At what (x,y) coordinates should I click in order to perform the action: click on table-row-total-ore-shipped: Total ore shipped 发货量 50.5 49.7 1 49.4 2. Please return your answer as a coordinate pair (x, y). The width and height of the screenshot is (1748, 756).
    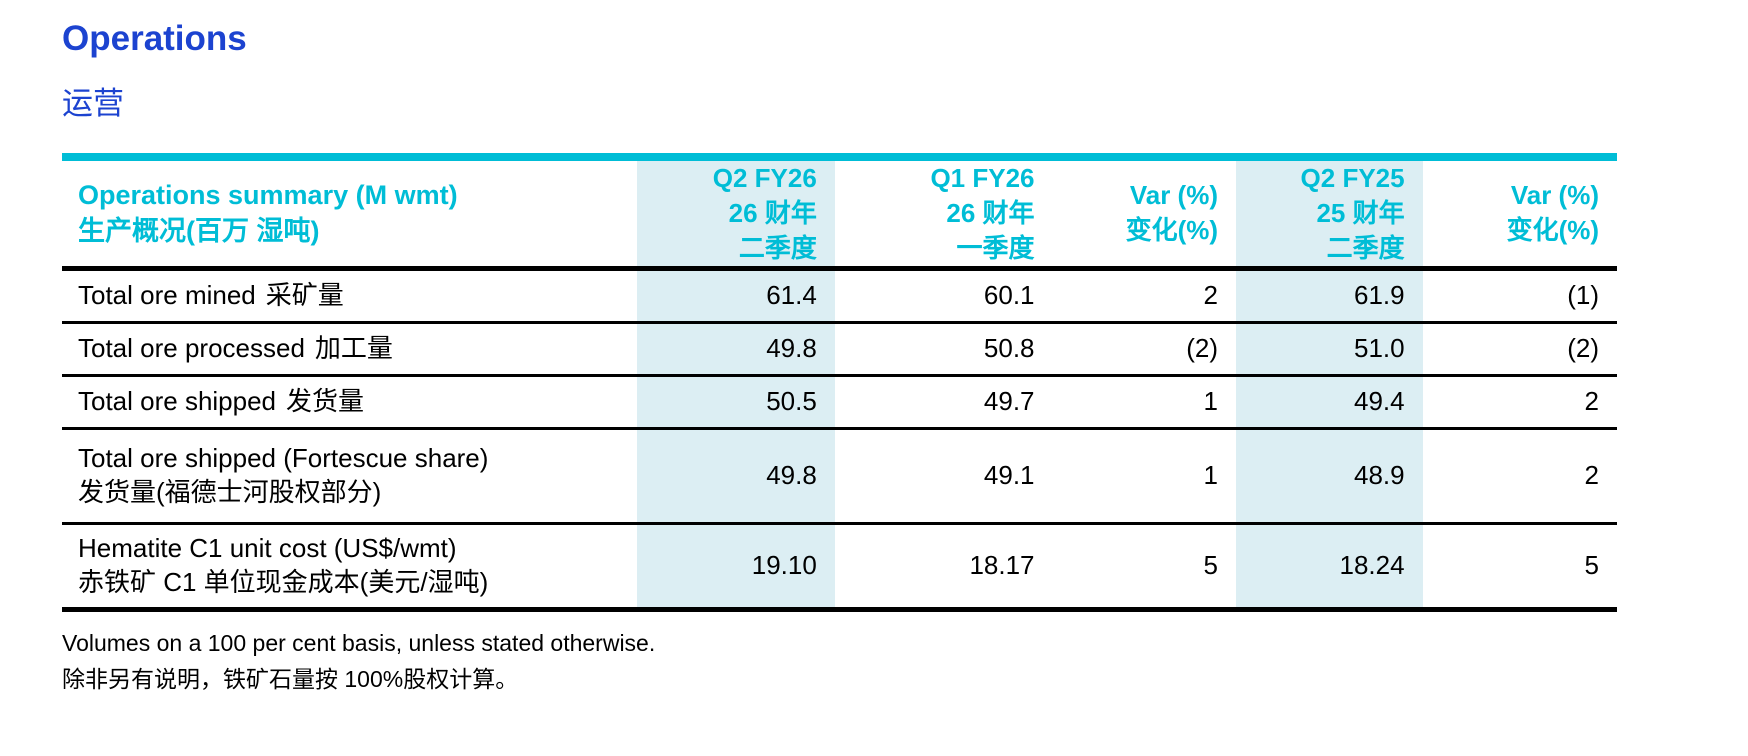
    Looking at the image, I should click on (839, 402).